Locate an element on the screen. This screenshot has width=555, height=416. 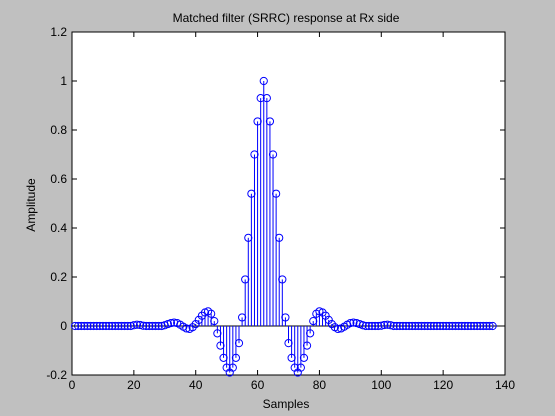
x-tick-label: 20 is located at coordinates (134, 385).